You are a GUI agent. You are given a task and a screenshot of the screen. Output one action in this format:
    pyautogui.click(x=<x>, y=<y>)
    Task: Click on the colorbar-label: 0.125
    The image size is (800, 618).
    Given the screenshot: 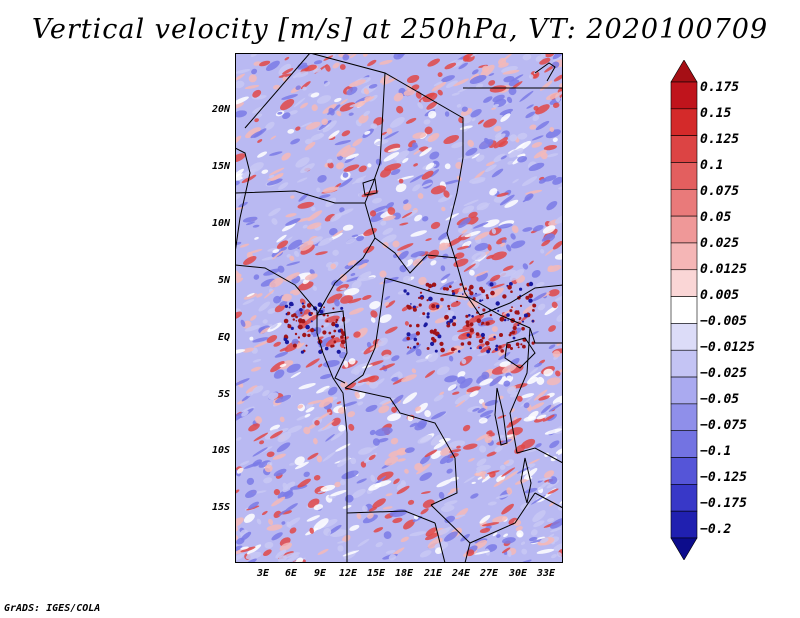 What is the action you would take?
    pyautogui.click(x=720, y=139)
    